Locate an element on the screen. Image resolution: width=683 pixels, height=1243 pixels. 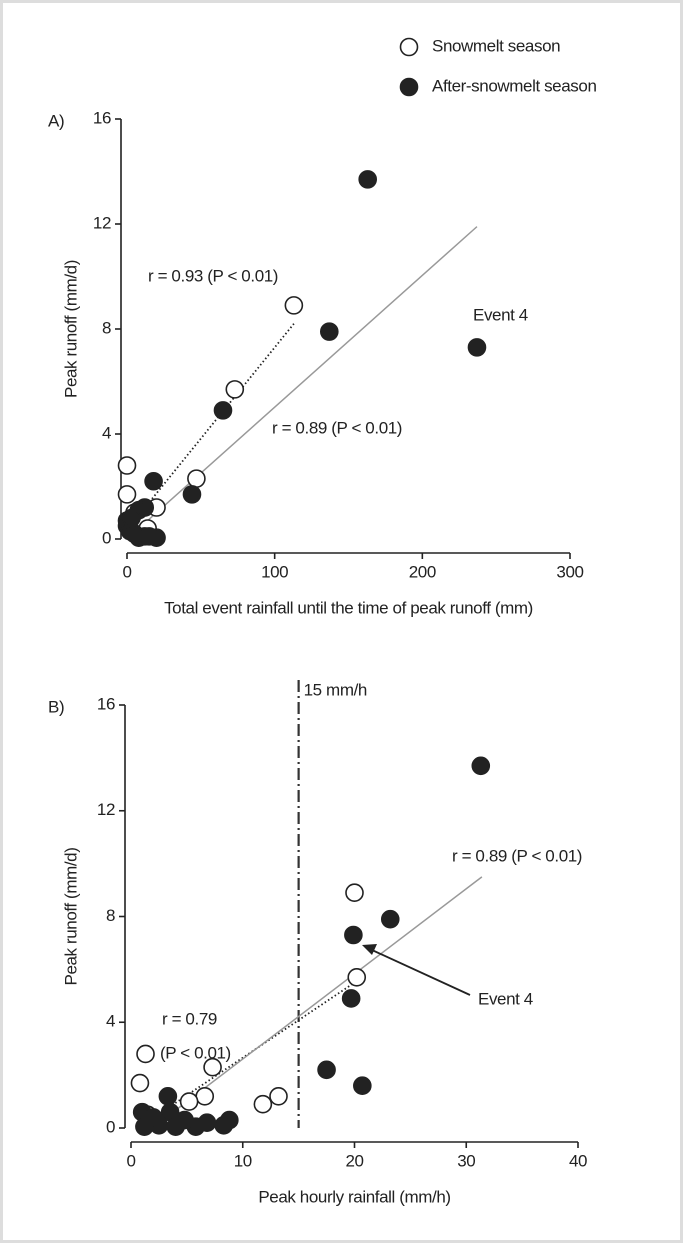
annotation: r = 0.79 is located at coordinates (189, 1018).